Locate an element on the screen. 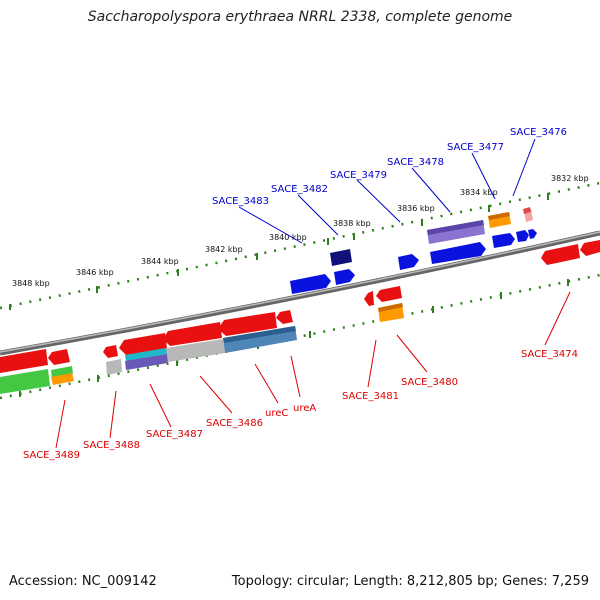 The image size is (600, 600). gene-label: SACE_3486 is located at coordinates (234, 423).